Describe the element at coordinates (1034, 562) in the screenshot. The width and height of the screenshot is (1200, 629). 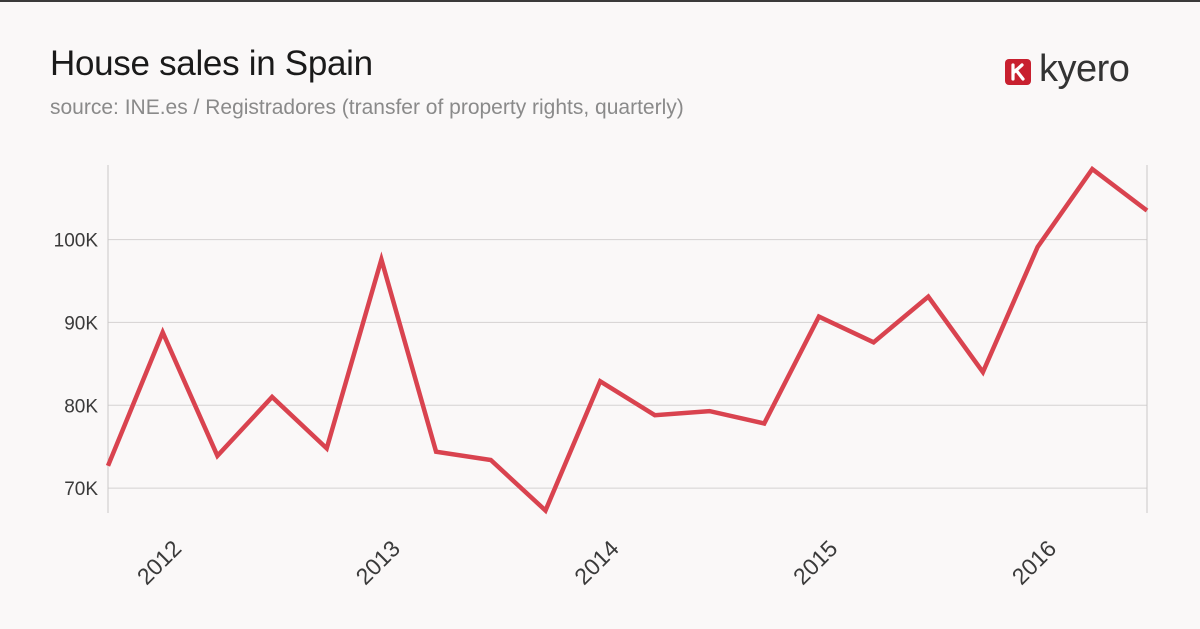
I see `x-tick-label: 2016` at that location.